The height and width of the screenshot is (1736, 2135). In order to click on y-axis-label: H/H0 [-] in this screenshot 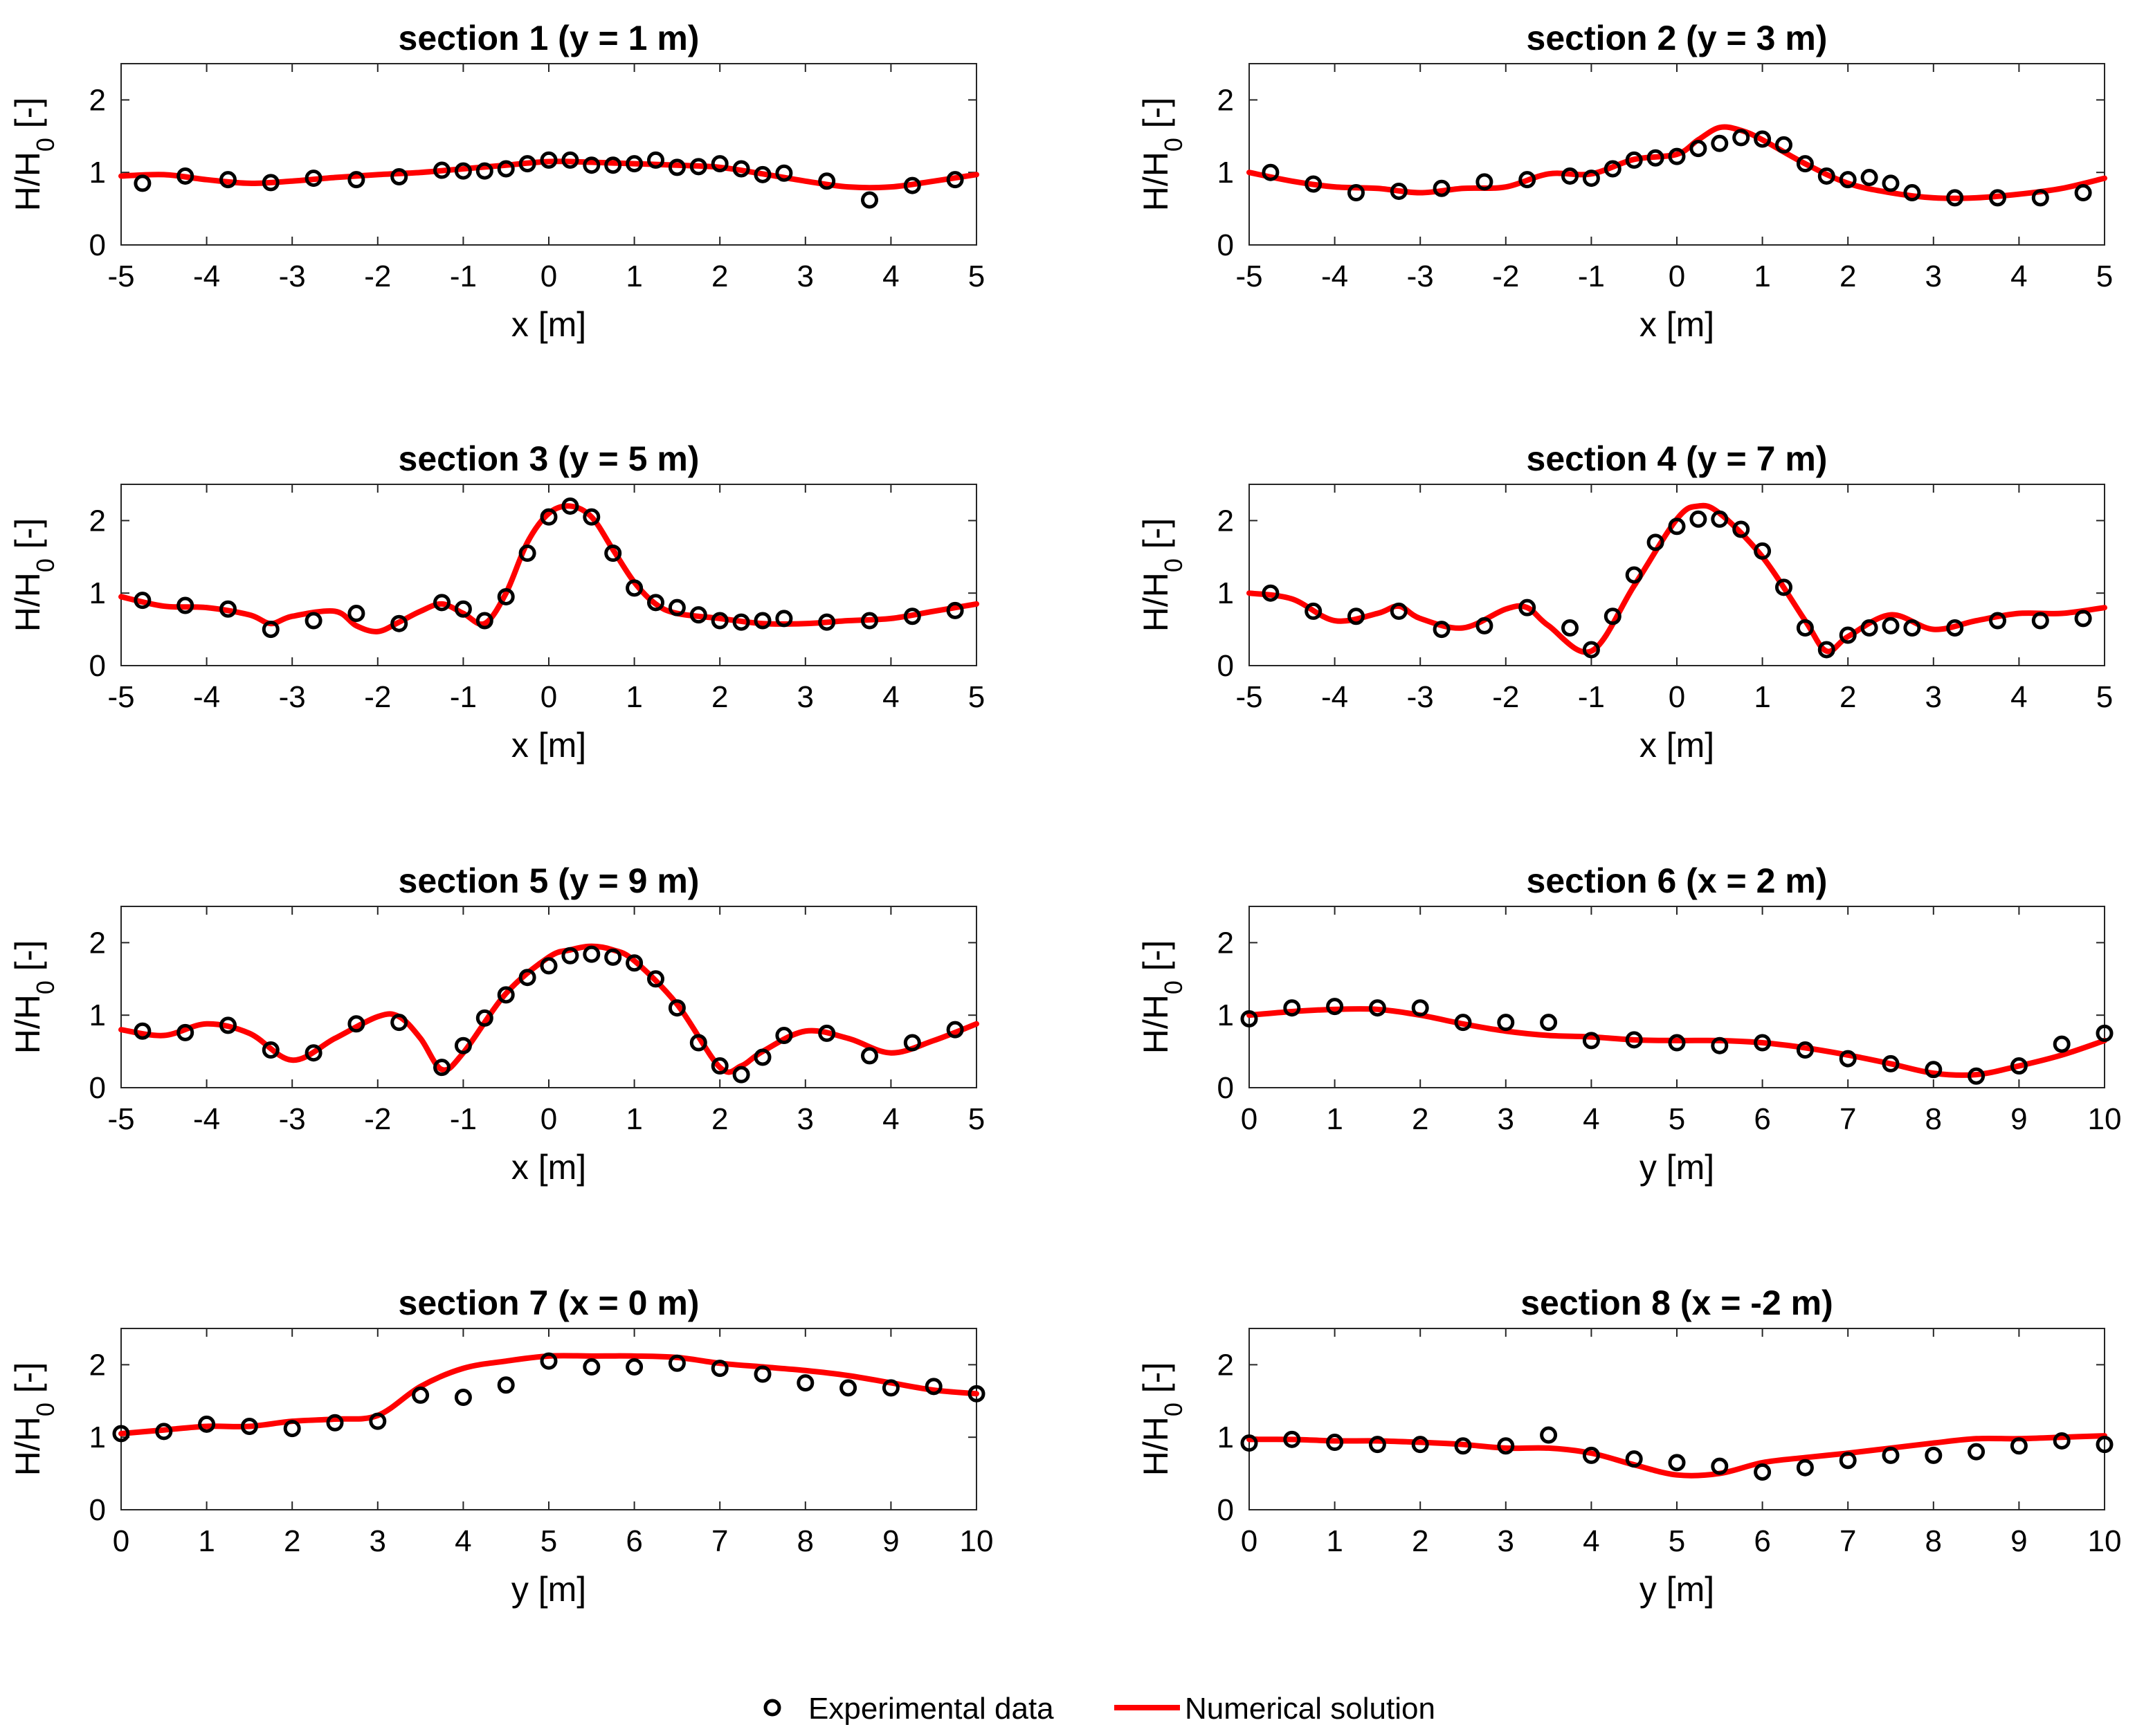, I will do `click(1162, 1419)`.